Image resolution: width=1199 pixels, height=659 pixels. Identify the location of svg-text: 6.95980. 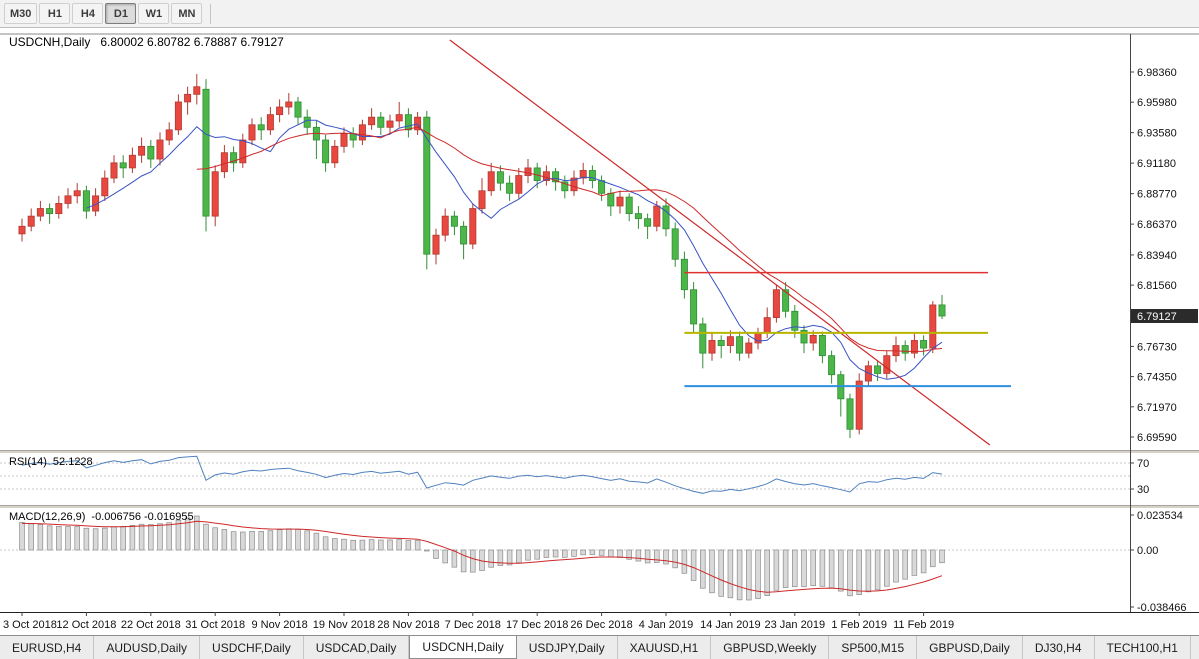
(1157, 103).